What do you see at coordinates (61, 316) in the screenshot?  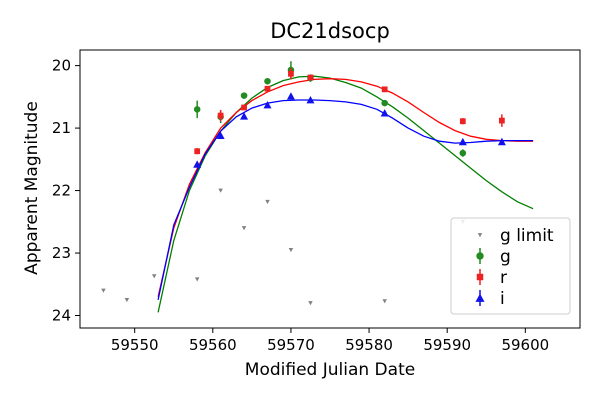 I see `y-tick-label: 24` at bounding box center [61, 316].